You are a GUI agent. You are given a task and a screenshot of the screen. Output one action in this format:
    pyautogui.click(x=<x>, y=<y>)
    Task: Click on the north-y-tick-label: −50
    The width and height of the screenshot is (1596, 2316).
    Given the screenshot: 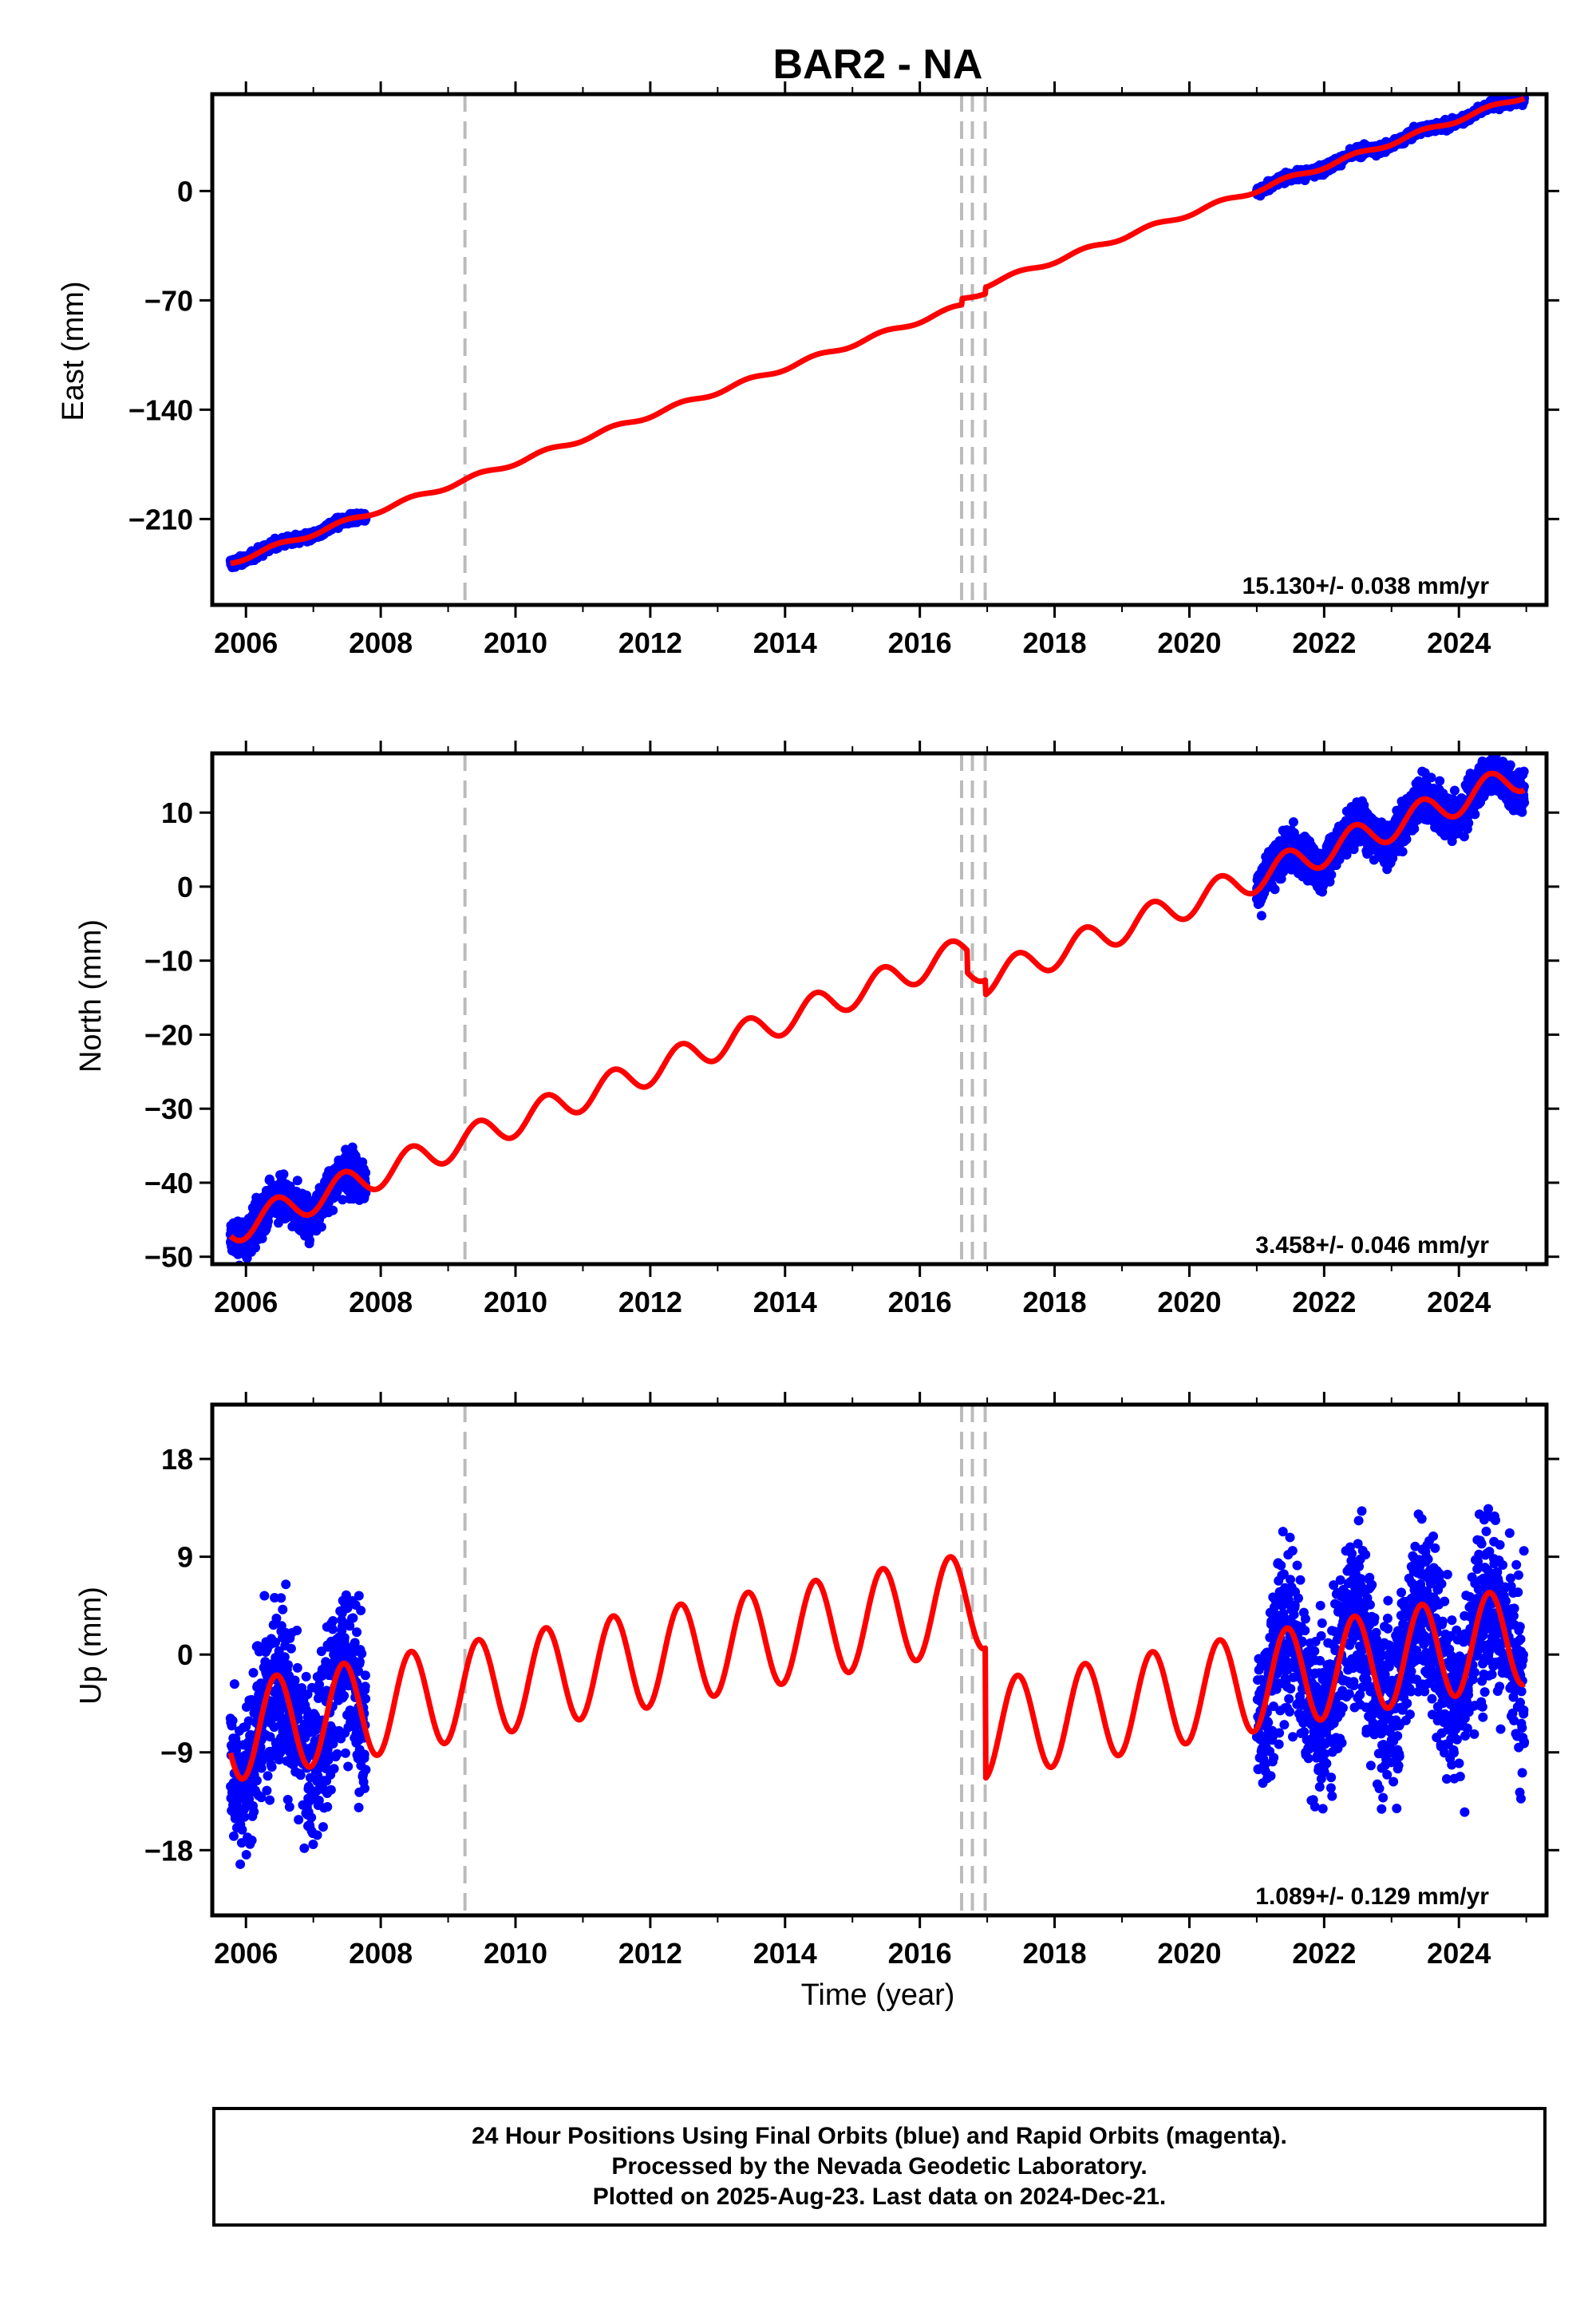 What is the action you would take?
    pyautogui.click(x=168, y=1257)
    